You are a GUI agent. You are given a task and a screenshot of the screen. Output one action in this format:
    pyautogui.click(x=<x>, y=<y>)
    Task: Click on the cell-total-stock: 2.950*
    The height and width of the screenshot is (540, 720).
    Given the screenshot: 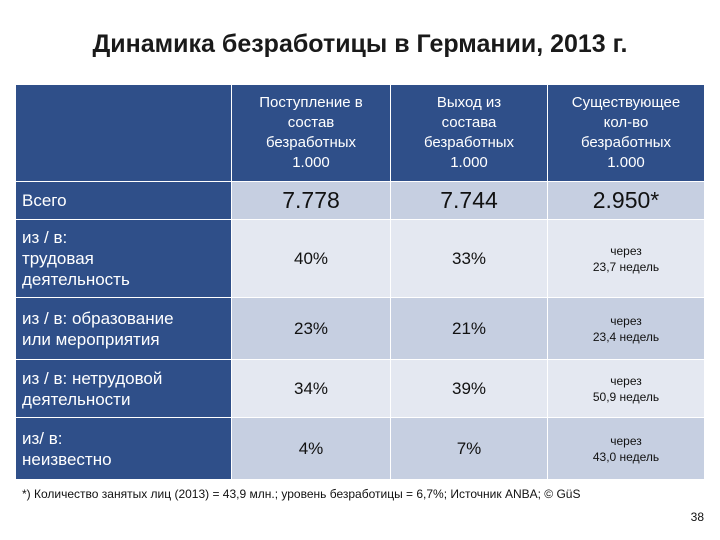 What is the action you would take?
    pyautogui.click(x=626, y=200)
    